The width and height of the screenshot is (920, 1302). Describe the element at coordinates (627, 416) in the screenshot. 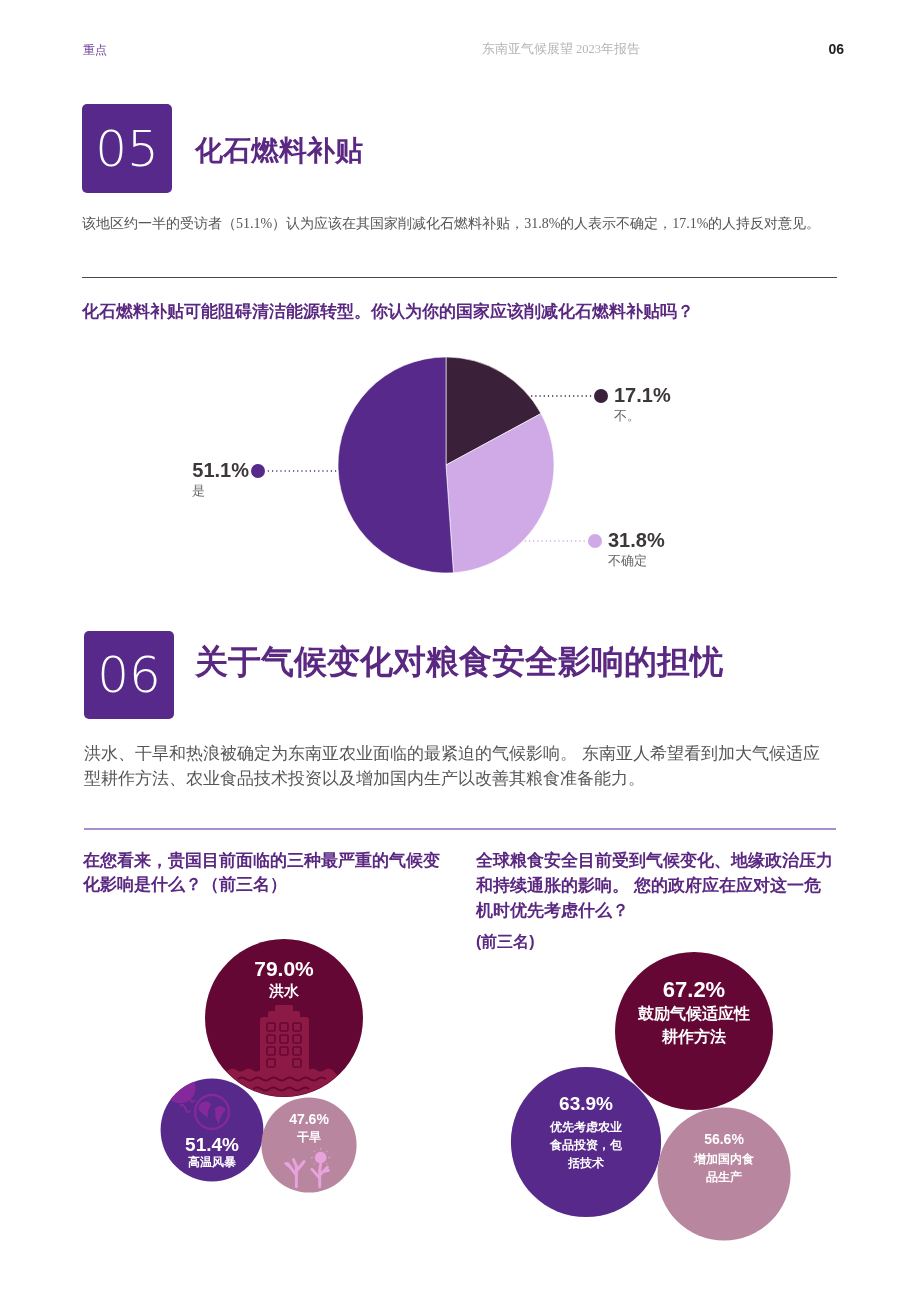

I see `slice-label: 不。` at that location.